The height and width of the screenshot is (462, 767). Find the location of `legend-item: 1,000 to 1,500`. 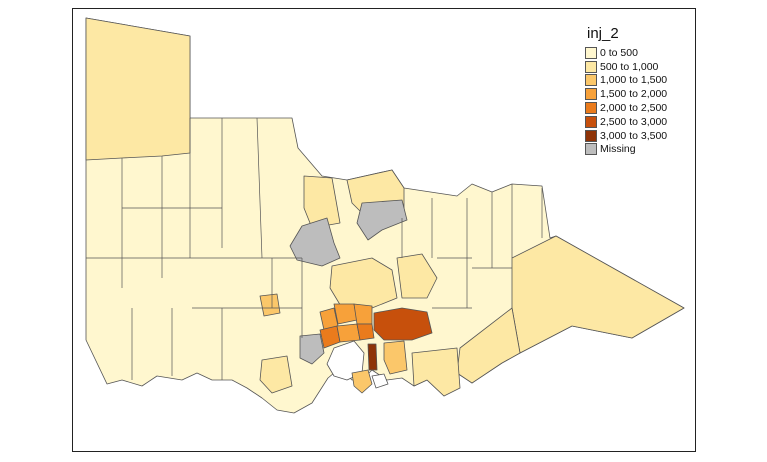

legend-item: 1,000 to 1,500 is located at coordinates (626, 81).